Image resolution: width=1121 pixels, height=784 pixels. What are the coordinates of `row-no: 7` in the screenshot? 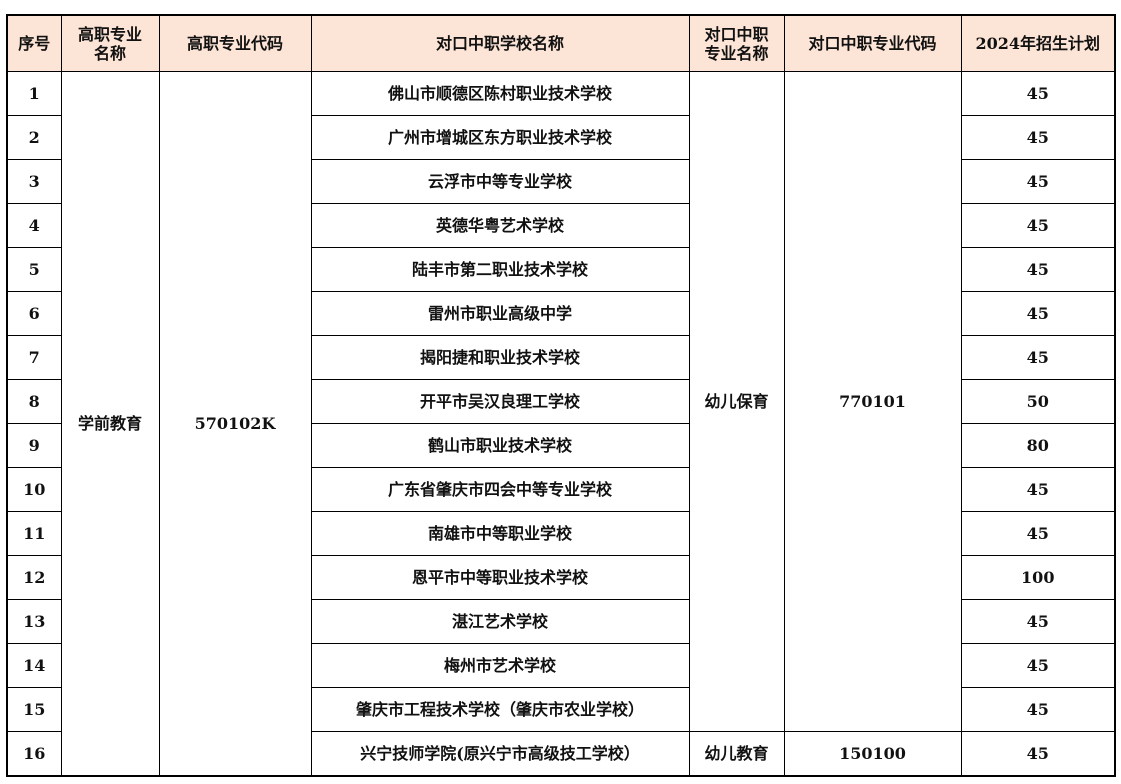 It's located at (34, 357).